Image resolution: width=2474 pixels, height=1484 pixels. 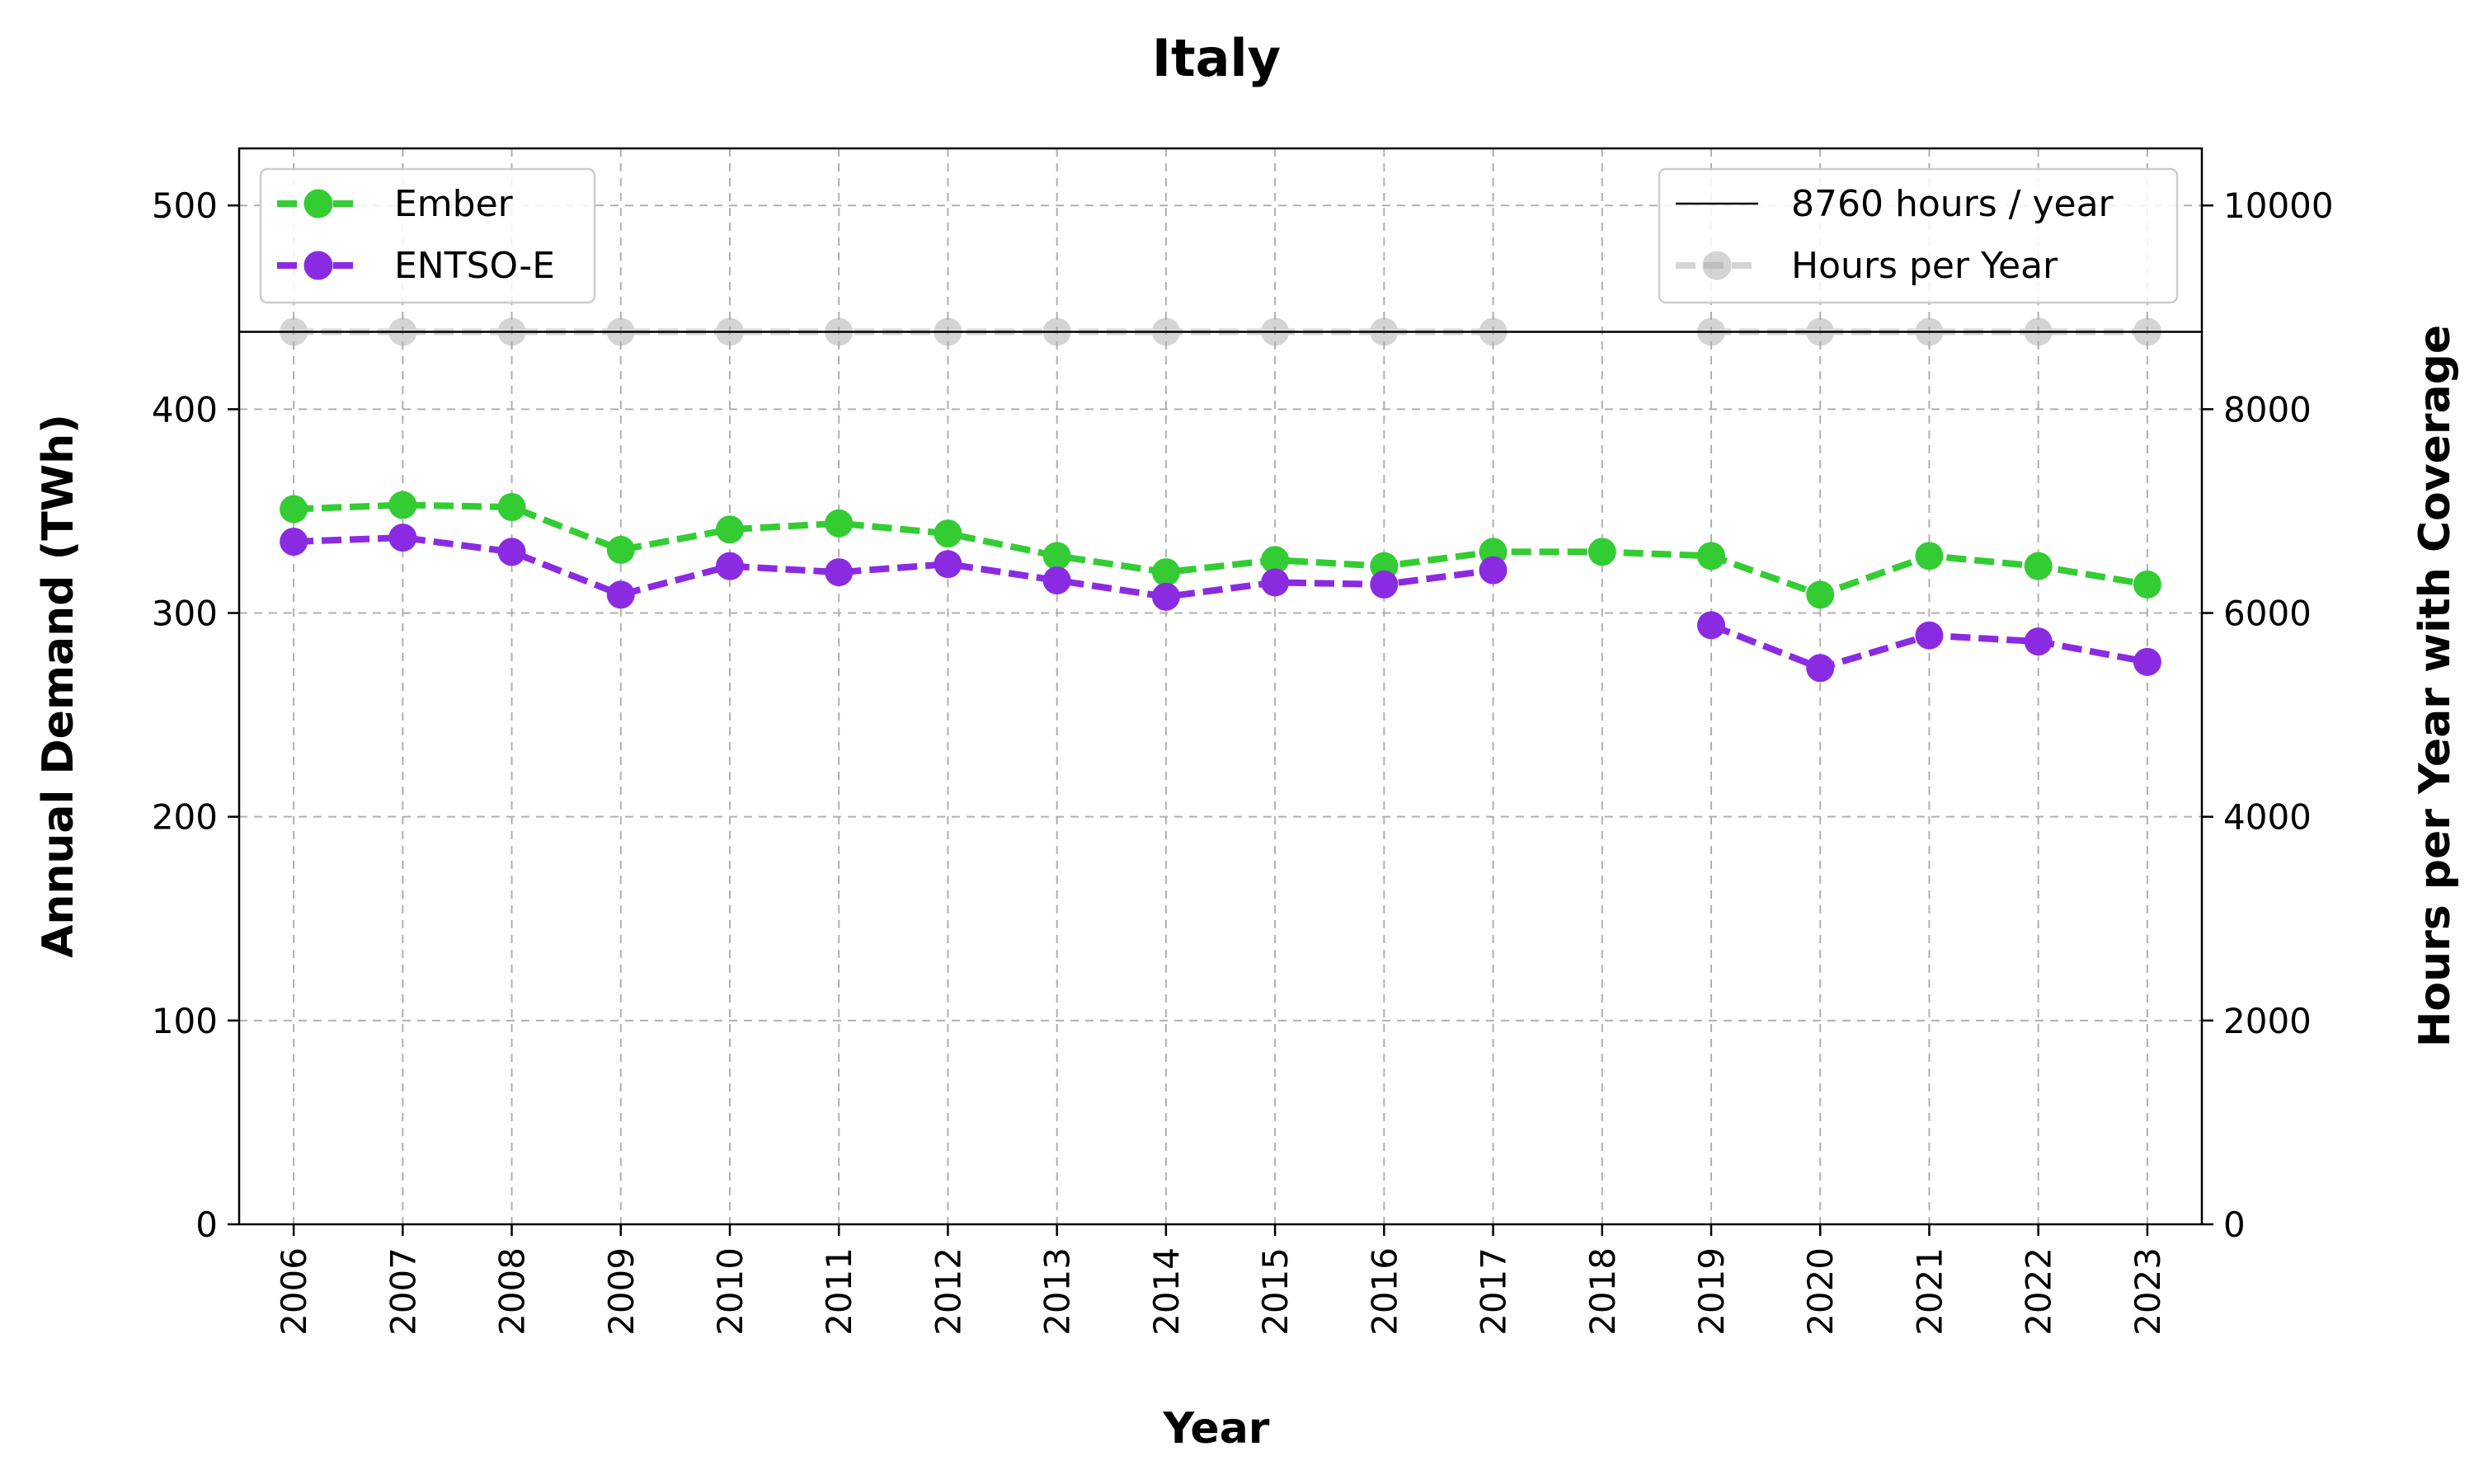 I want to click on y-tick-label: 100, so click(x=185, y=1021).